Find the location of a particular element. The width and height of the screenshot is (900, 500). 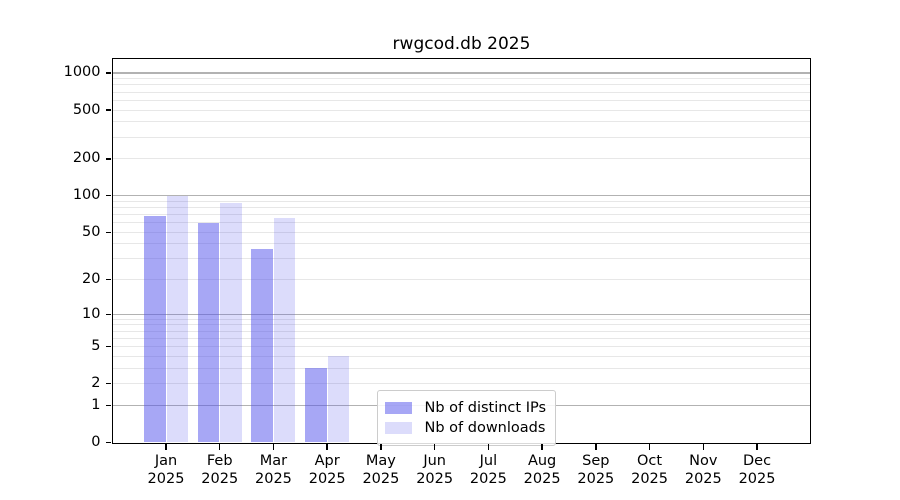

x-tick-month: Sep is located at coordinates (596, 460).